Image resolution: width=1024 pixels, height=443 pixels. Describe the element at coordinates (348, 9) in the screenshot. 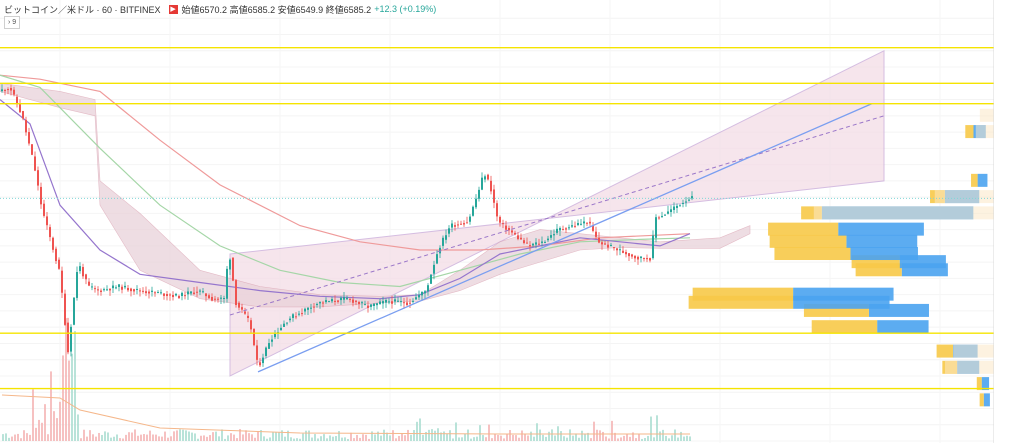

I see `close-value: 終値6585.2` at that location.